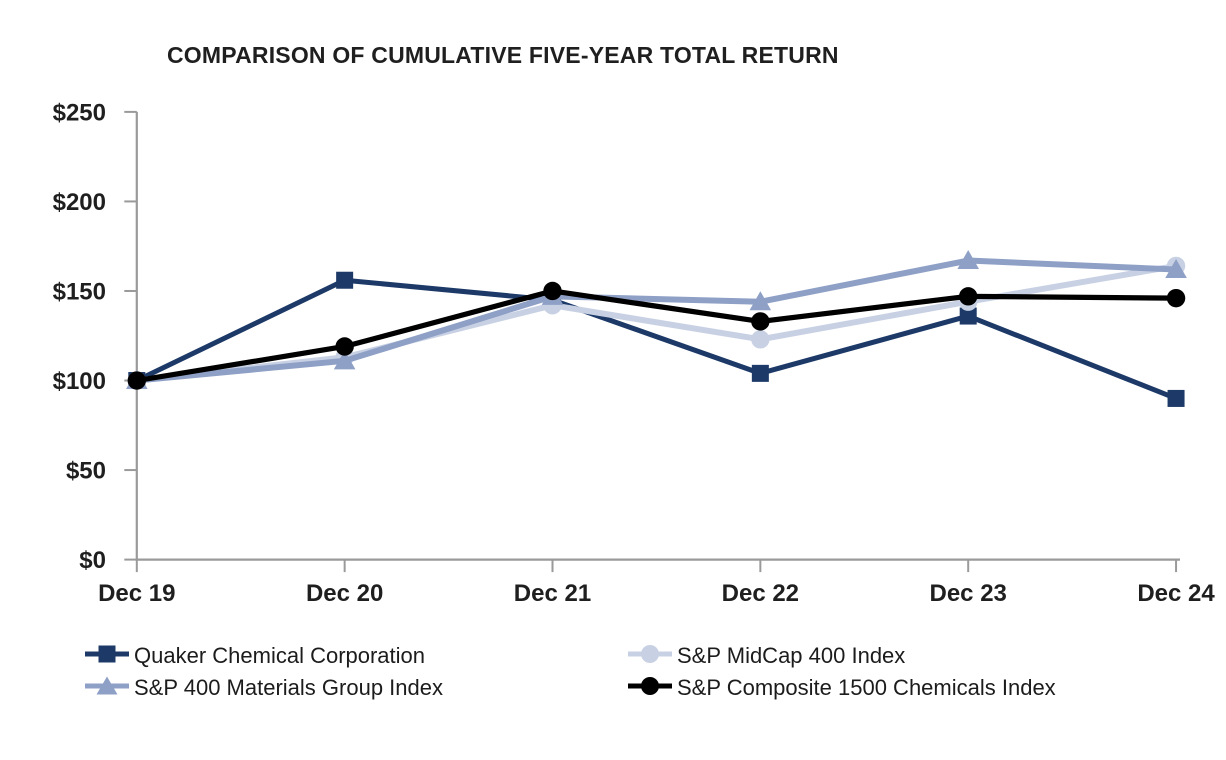 The width and height of the screenshot is (1226, 760). What do you see at coordinates (79, 381) in the screenshot?
I see `y-tick-label: $100` at bounding box center [79, 381].